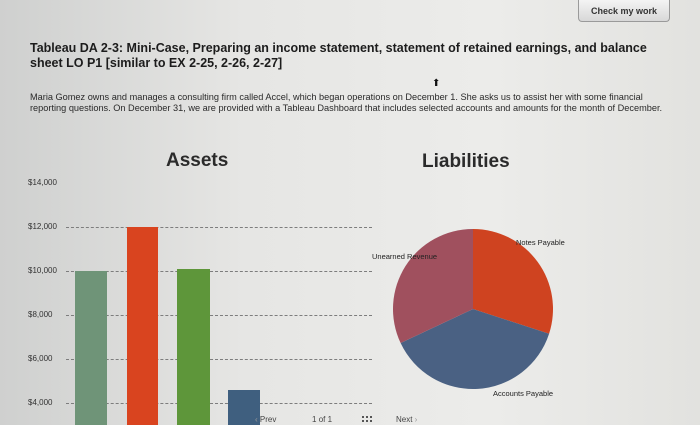  Describe the element at coordinates (42, 182) in the screenshot. I see `y-tick-label: $14,000` at that location.